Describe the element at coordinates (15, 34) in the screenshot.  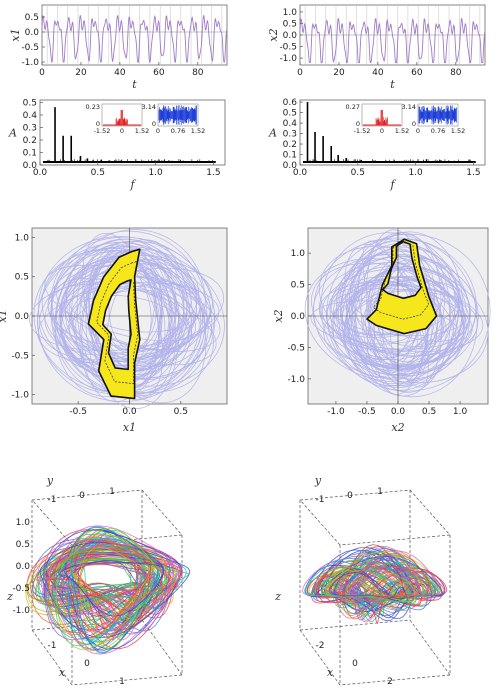
I see `y-axis-label: x1` at that location.